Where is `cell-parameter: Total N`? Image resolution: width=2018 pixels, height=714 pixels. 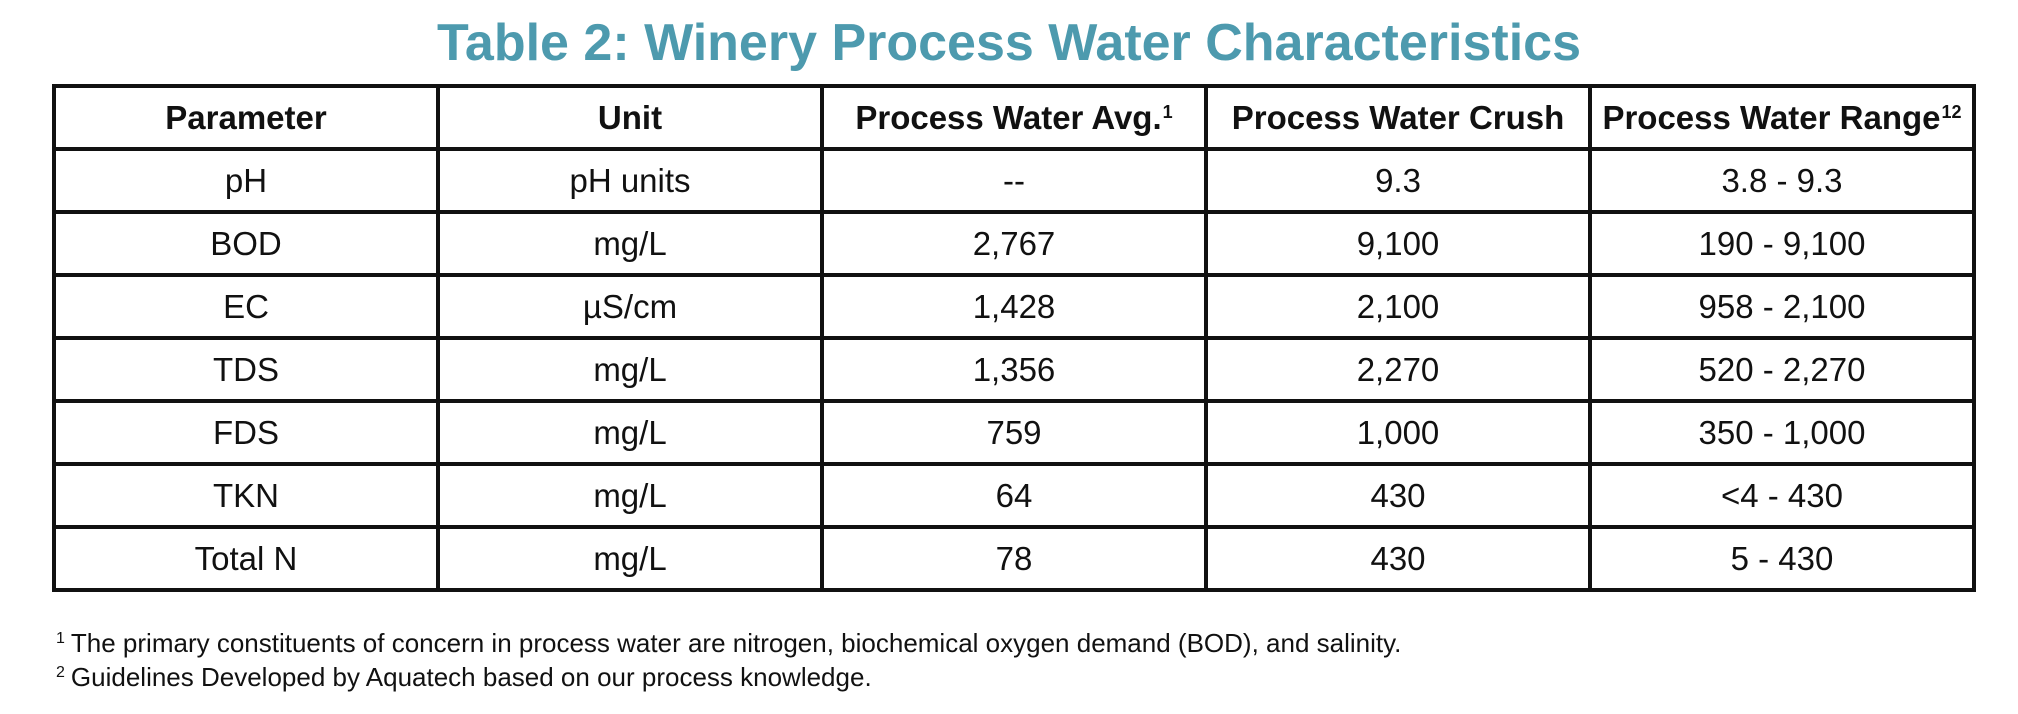 cell-parameter: Total N is located at coordinates (246, 558).